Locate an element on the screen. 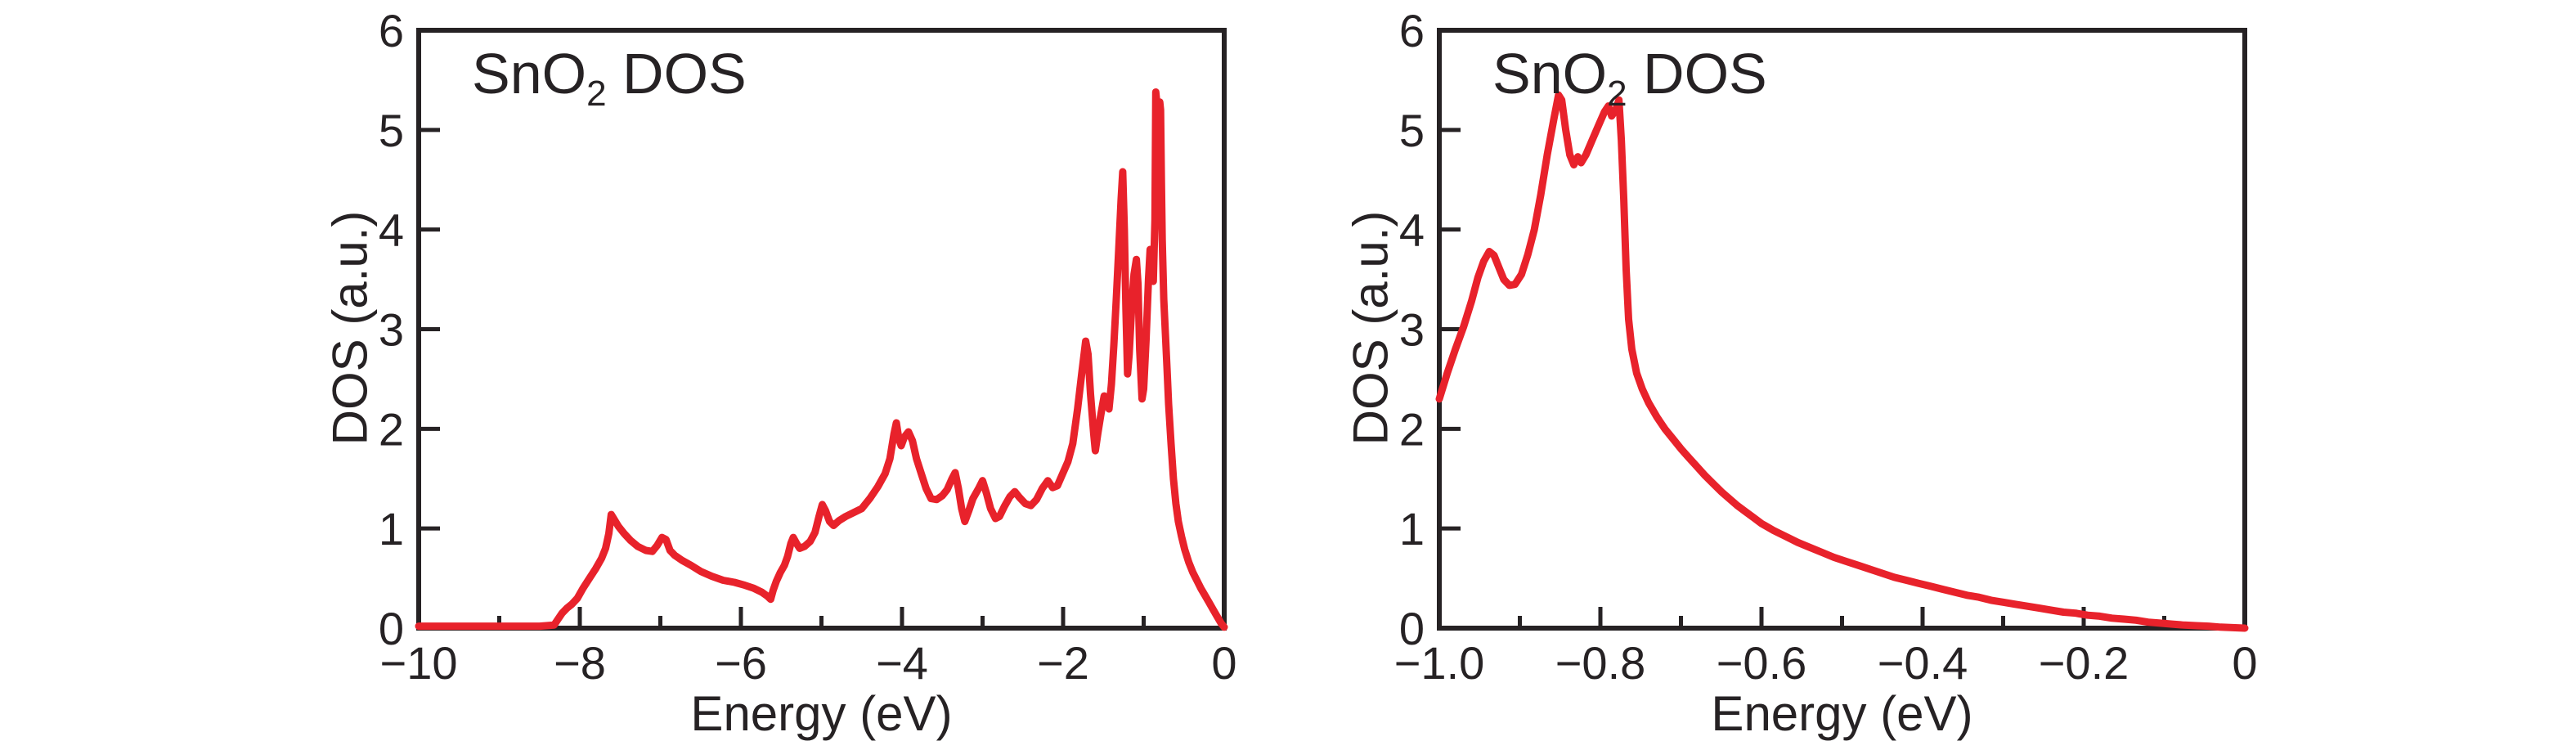 The width and height of the screenshot is (2576, 741). x-axis-label-left: Energy (eV) is located at coordinates (822, 713).